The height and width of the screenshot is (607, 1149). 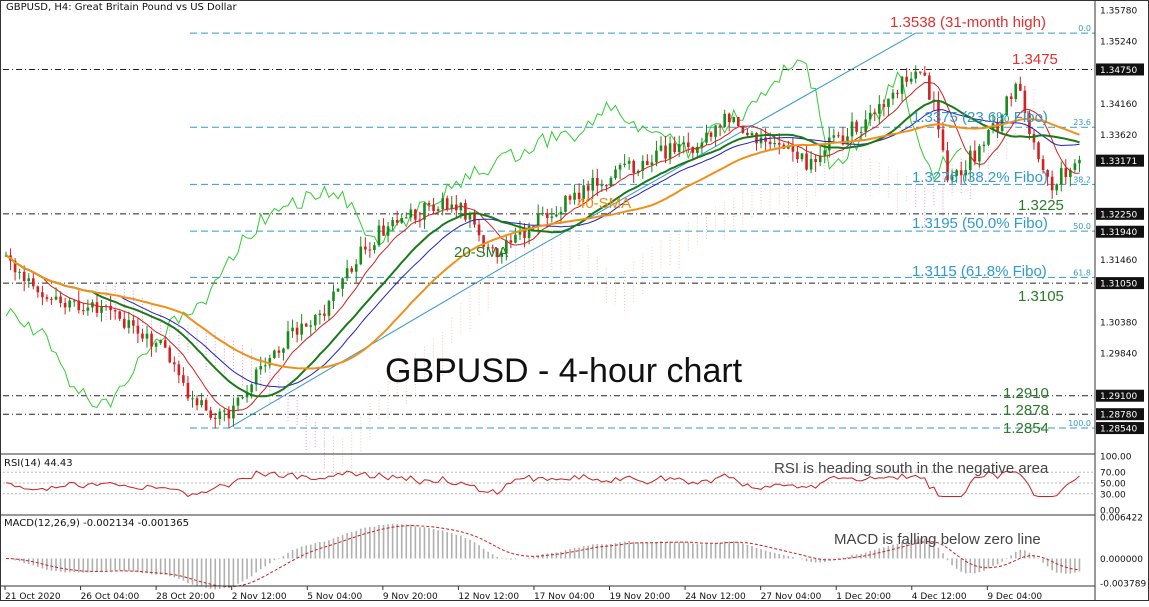 What do you see at coordinates (1118, 136) in the screenshot?
I see `price-tick-4: 1.33620` at bounding box center [1118, 136].